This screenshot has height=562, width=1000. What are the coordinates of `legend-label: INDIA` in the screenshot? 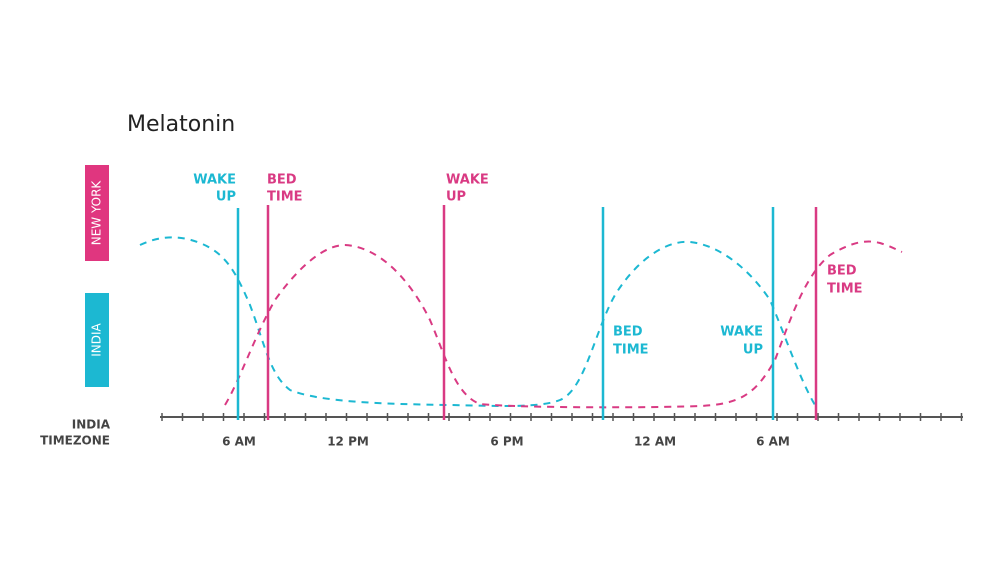 It's located at (97, 339).